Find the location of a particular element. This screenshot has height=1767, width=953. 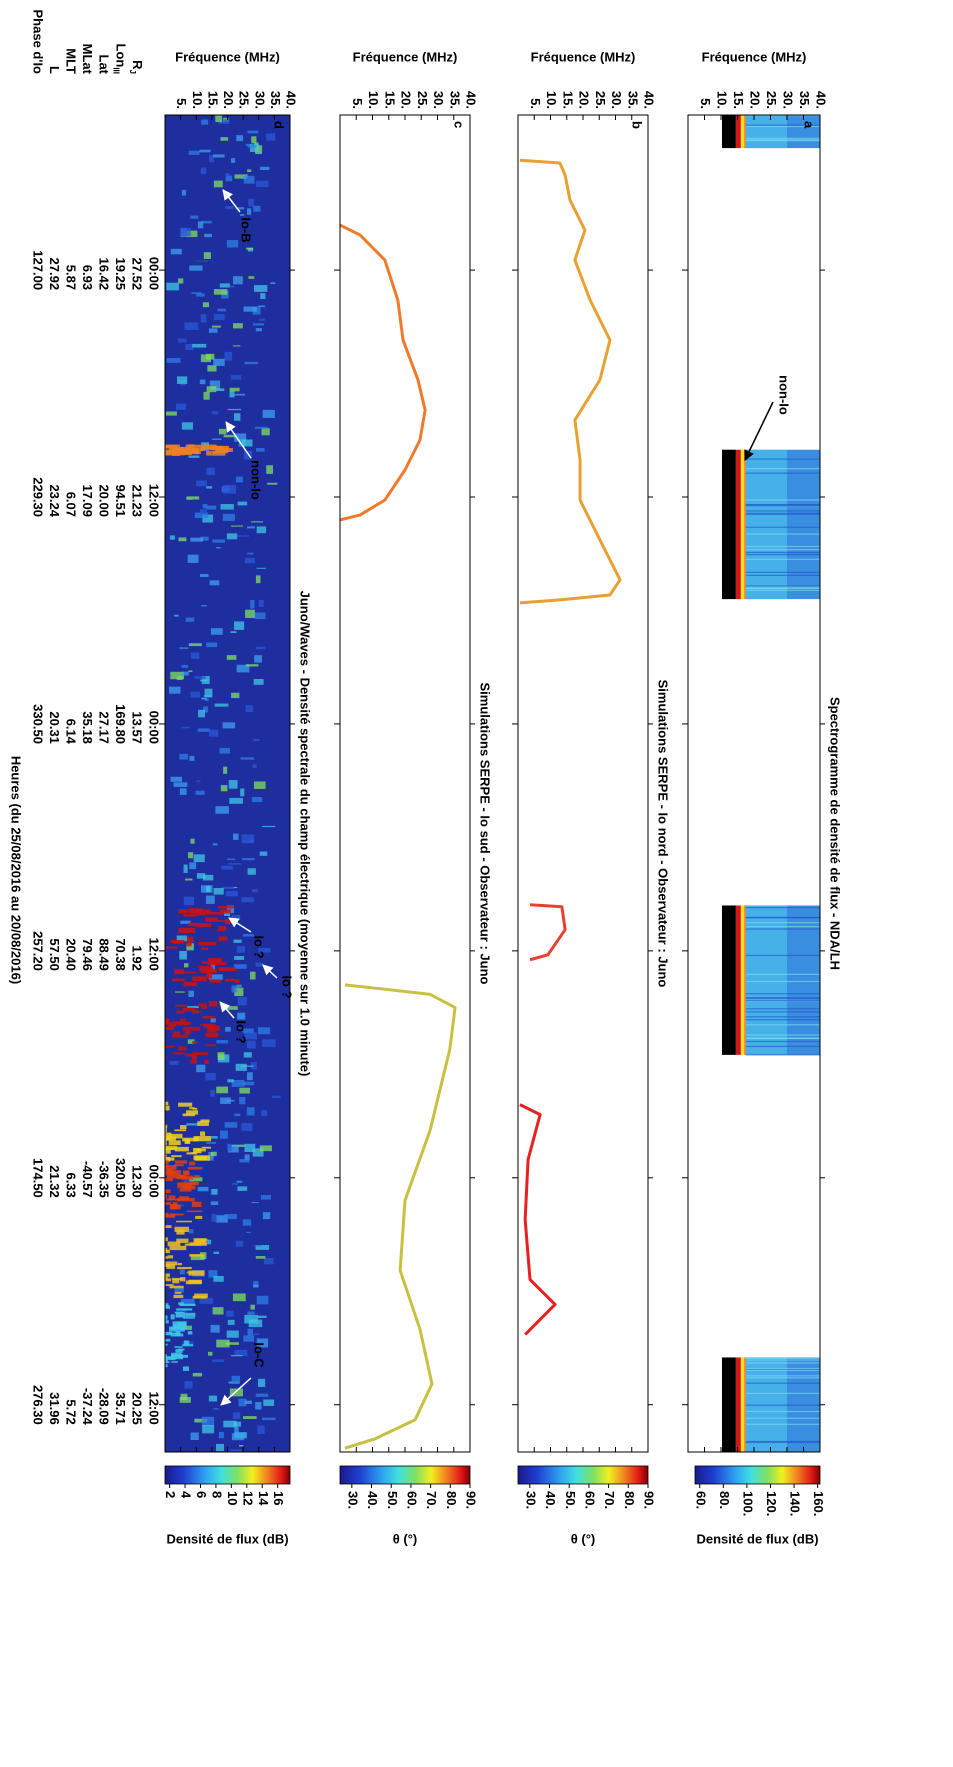

y-tick-label: 20. is located at coordinates (228, 100).